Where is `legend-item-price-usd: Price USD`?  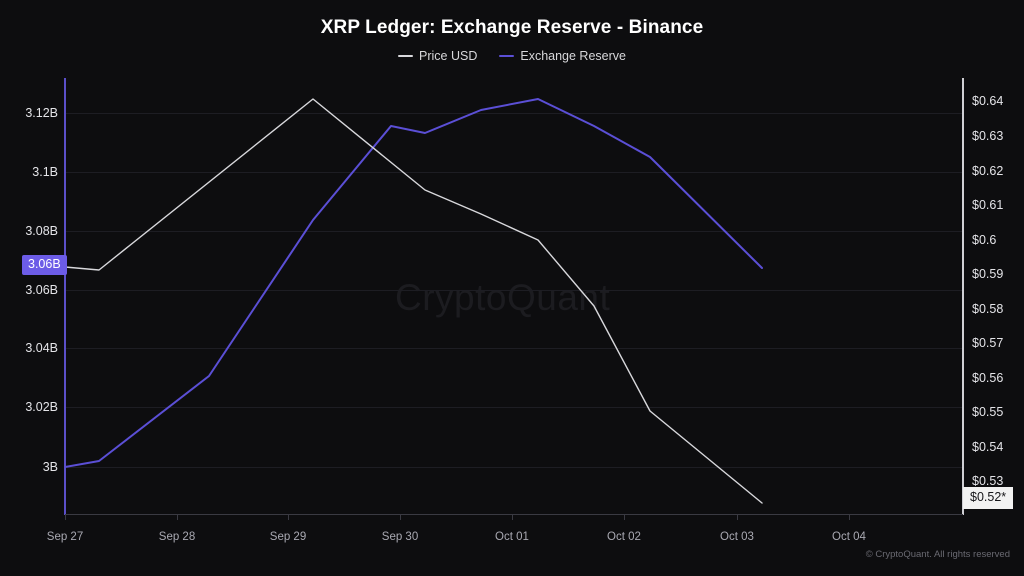
legend-item-price-usd: Price USD is located at coordinates (437, 56).